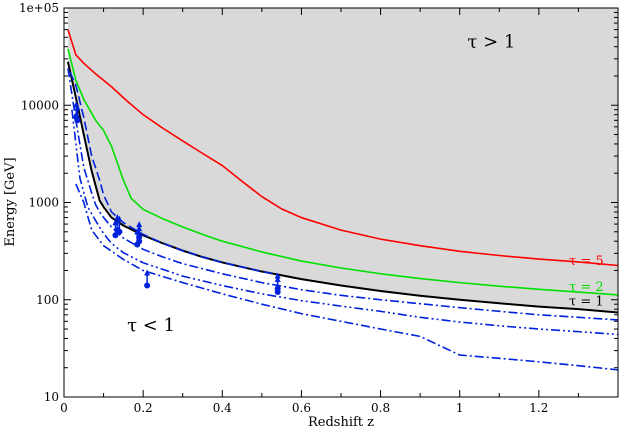 The image size is (623, 430). What do you see at coordinates (40, 105) in the screenshot?
I see `y-tick-label-3: 10000` at bounding box center [40, 105].